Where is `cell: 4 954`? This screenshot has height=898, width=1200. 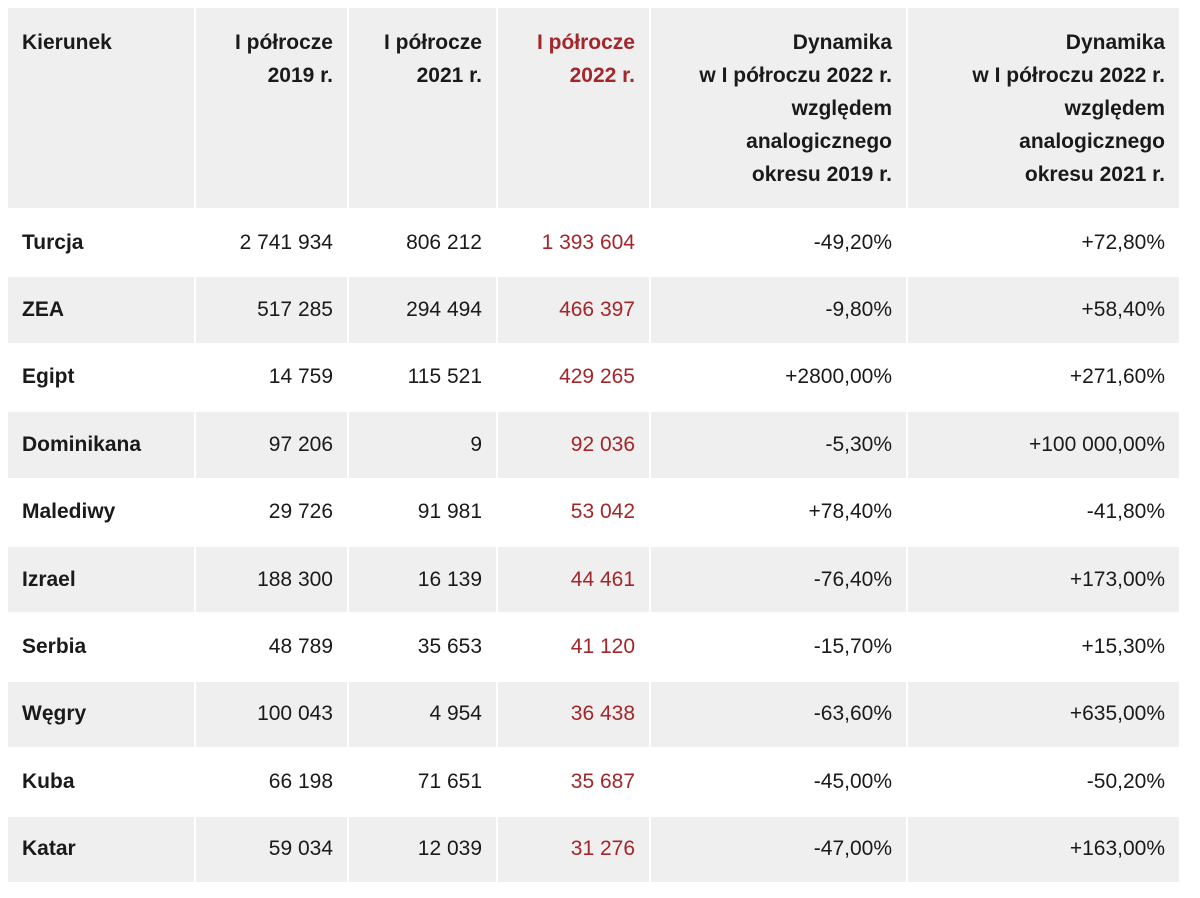 cell: 4 954 is located at coordinates (422, 714).